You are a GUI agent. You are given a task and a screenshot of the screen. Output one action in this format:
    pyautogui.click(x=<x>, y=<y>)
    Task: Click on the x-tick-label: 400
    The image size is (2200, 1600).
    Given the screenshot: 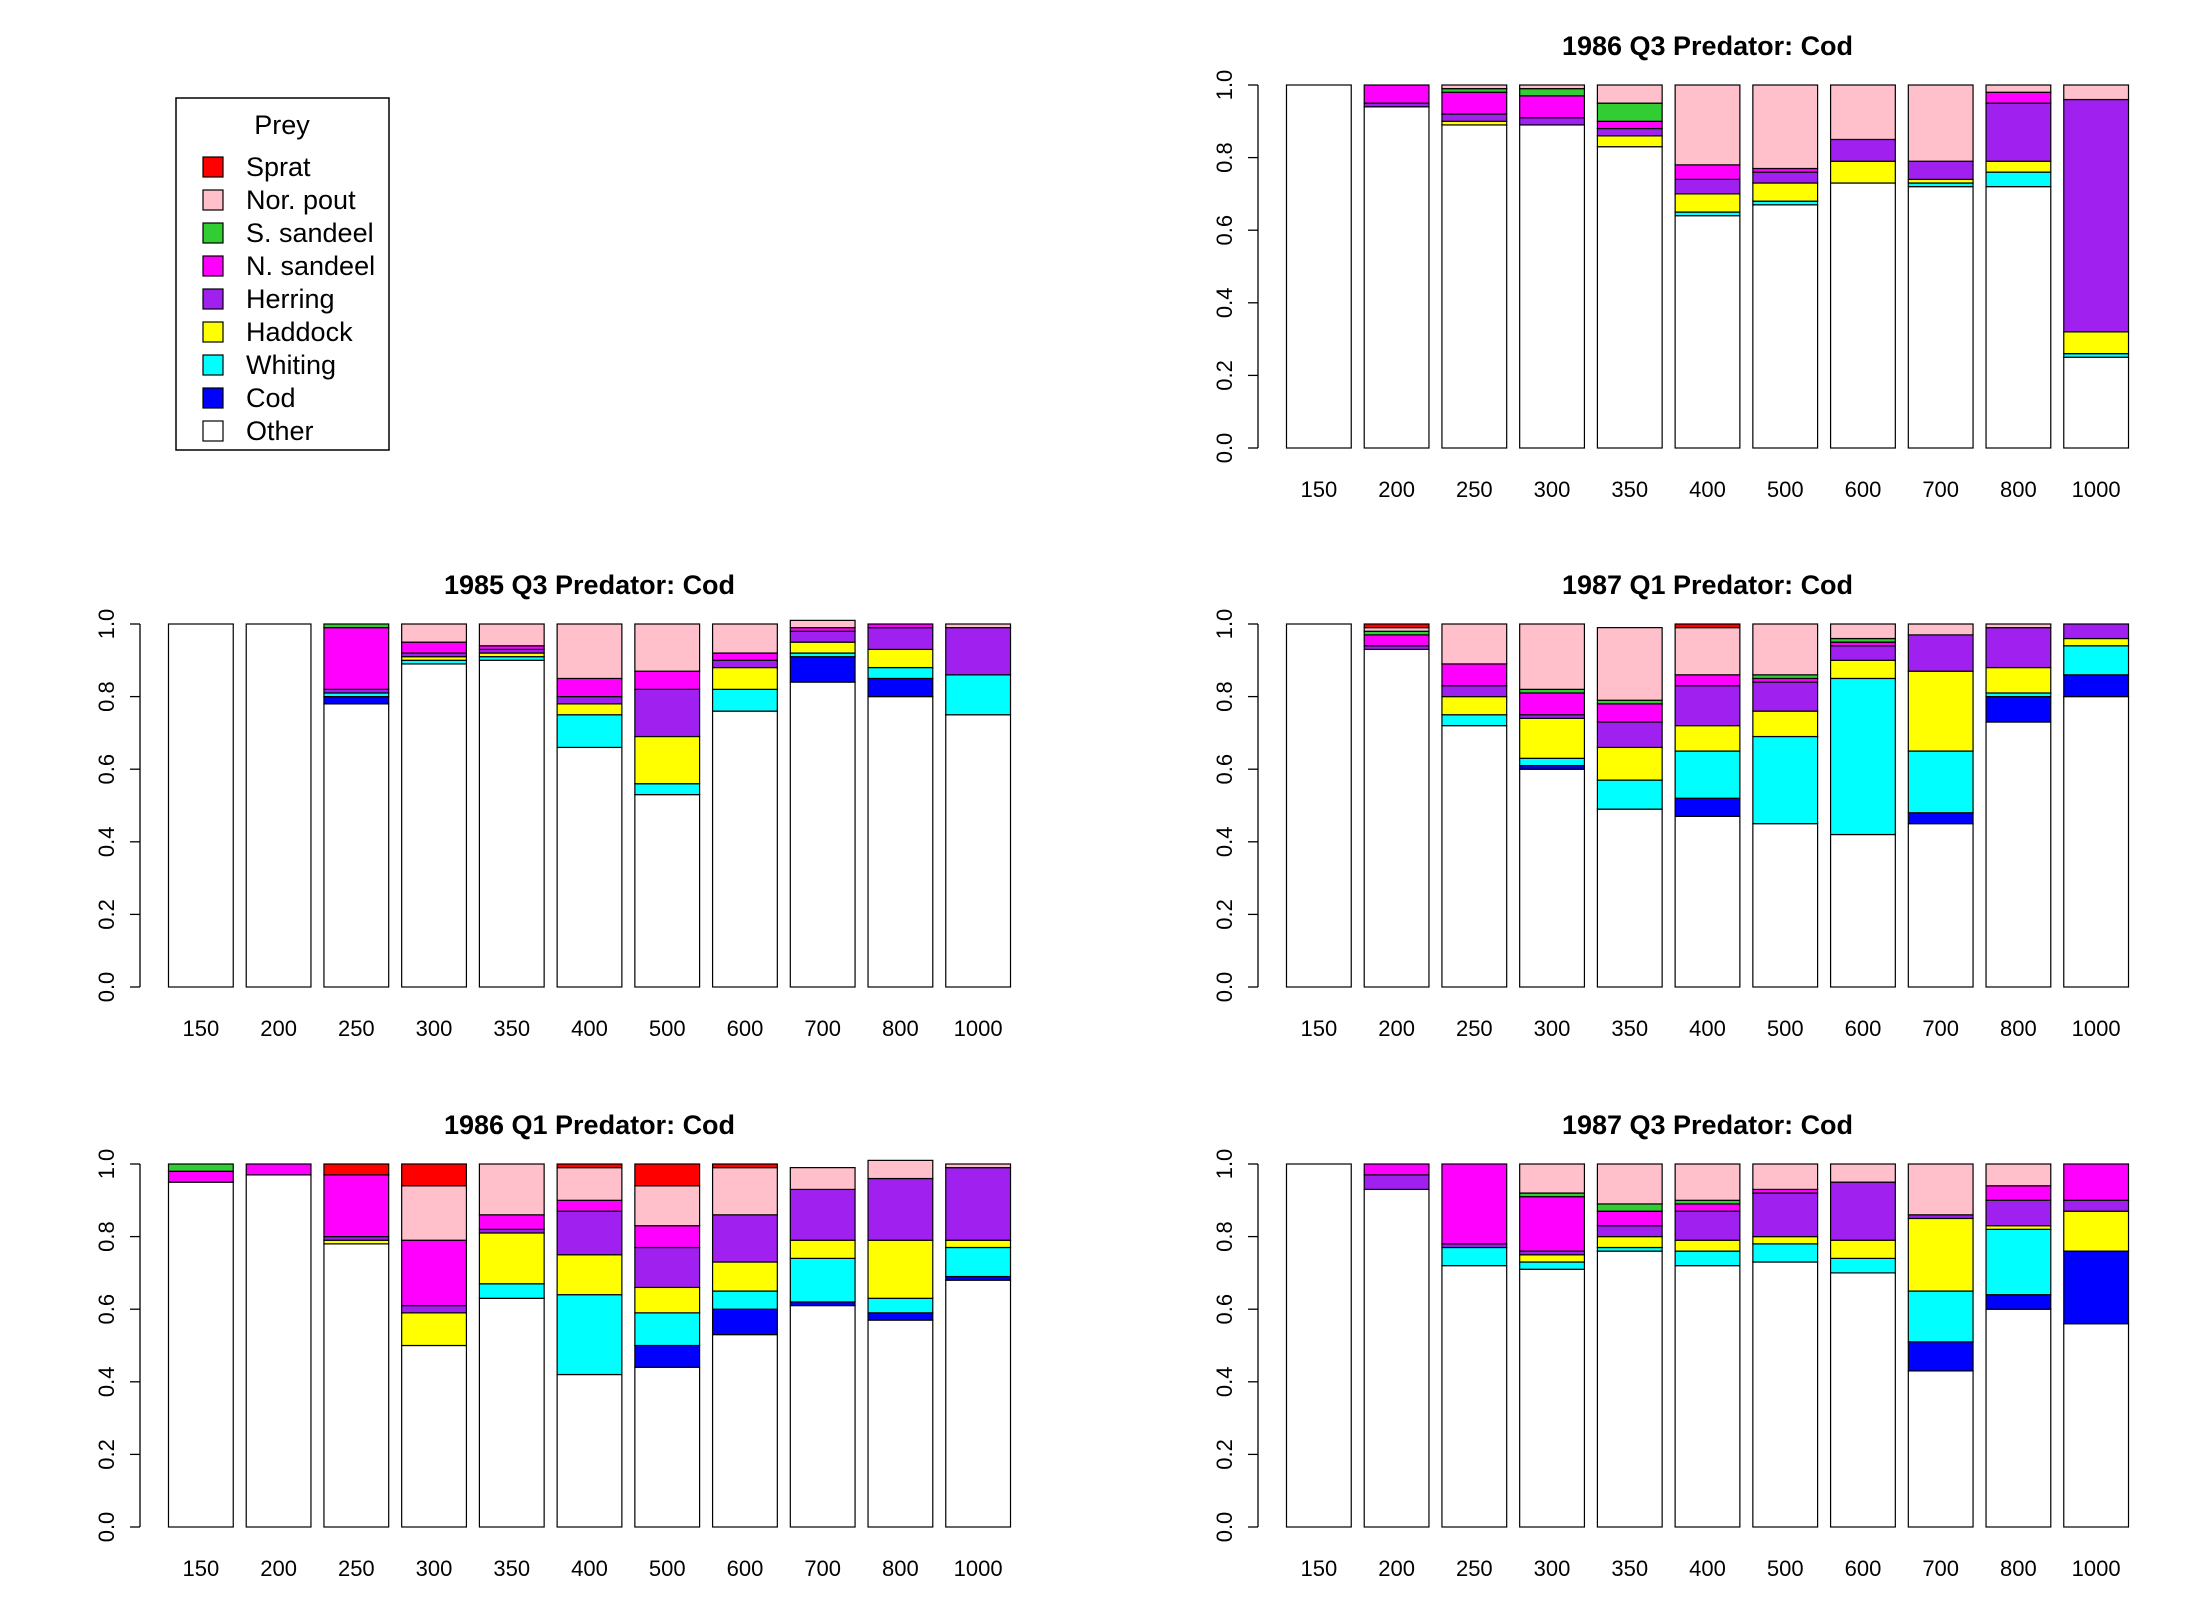 What is the action you would take?
    pyautogui.click(x=589, y=1568)
    